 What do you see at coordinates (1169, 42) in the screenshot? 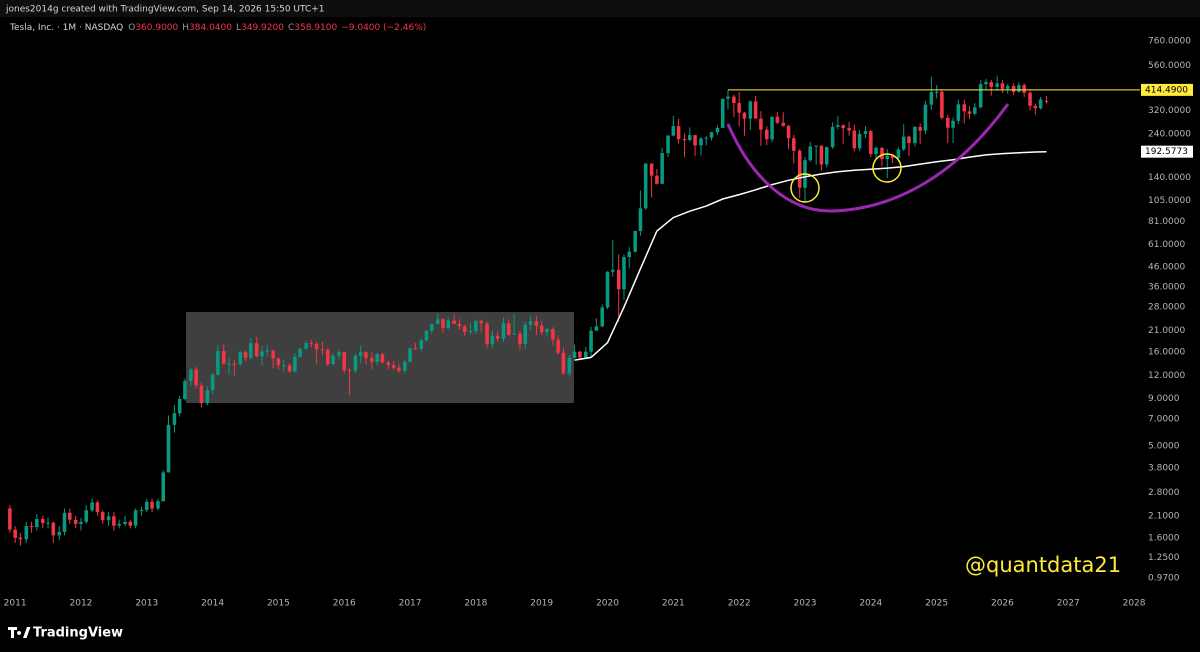
I see `y-tick-label: 760.0000` at bounding box center [1169, 42].